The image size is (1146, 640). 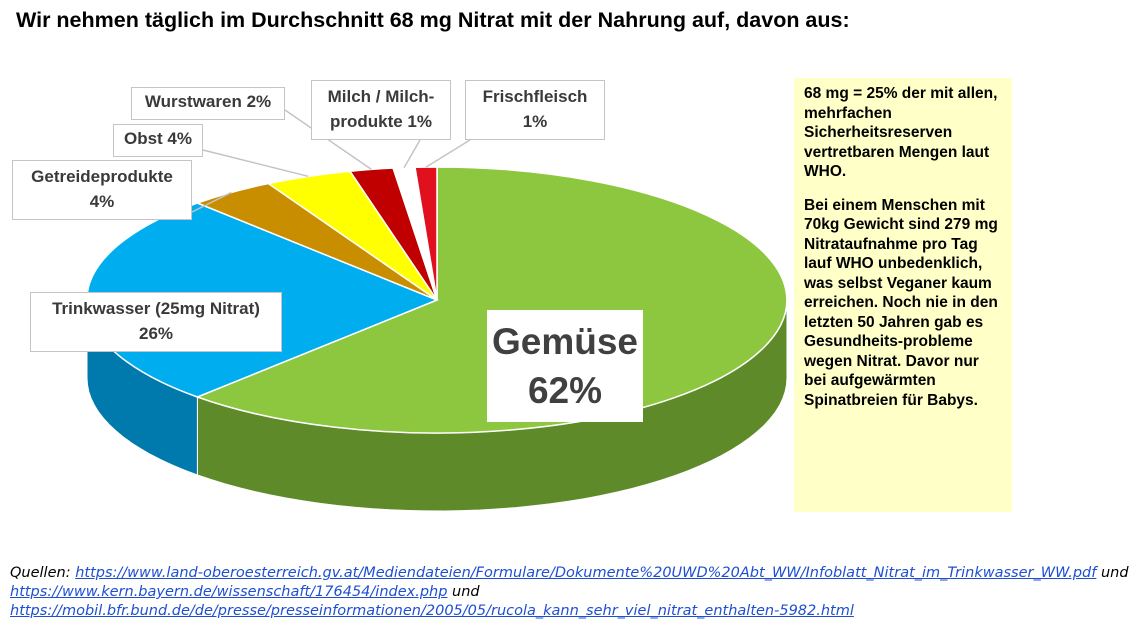 What do you see at coordinates (102, 201) in the screenshot?
I see `label-getreideprodukte-line2: 4%` at bounding box center [102, 201].